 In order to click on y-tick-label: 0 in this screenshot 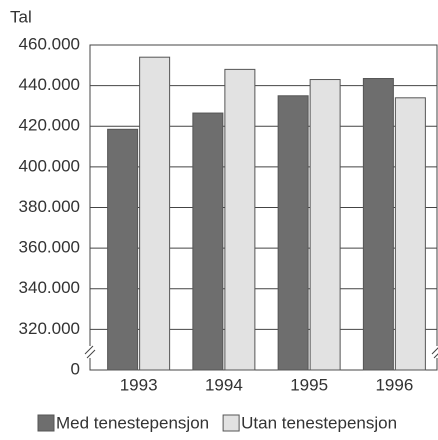, I will do `click(75, 368)`.